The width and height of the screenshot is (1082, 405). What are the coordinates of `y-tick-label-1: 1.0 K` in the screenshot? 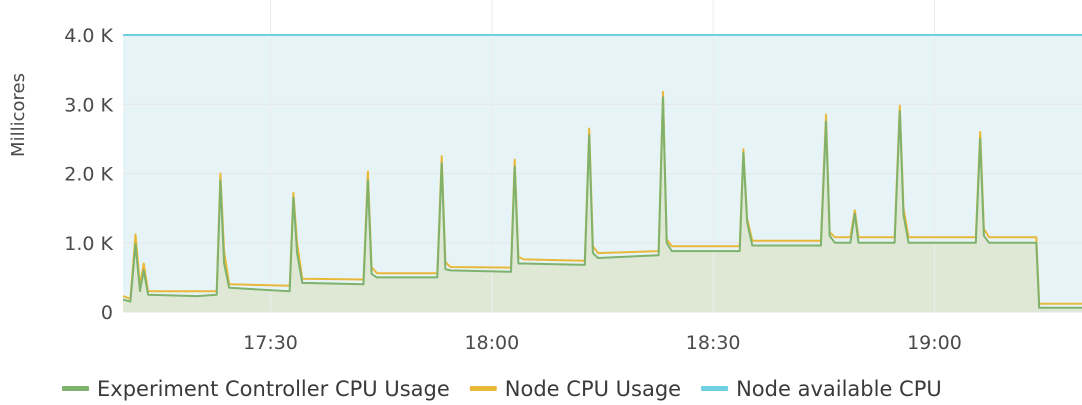 It's located at (88, 244).